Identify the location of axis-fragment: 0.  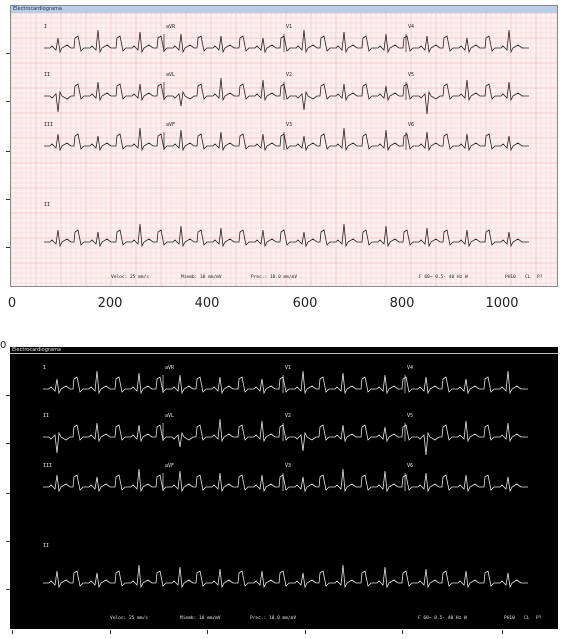
(3, 345).